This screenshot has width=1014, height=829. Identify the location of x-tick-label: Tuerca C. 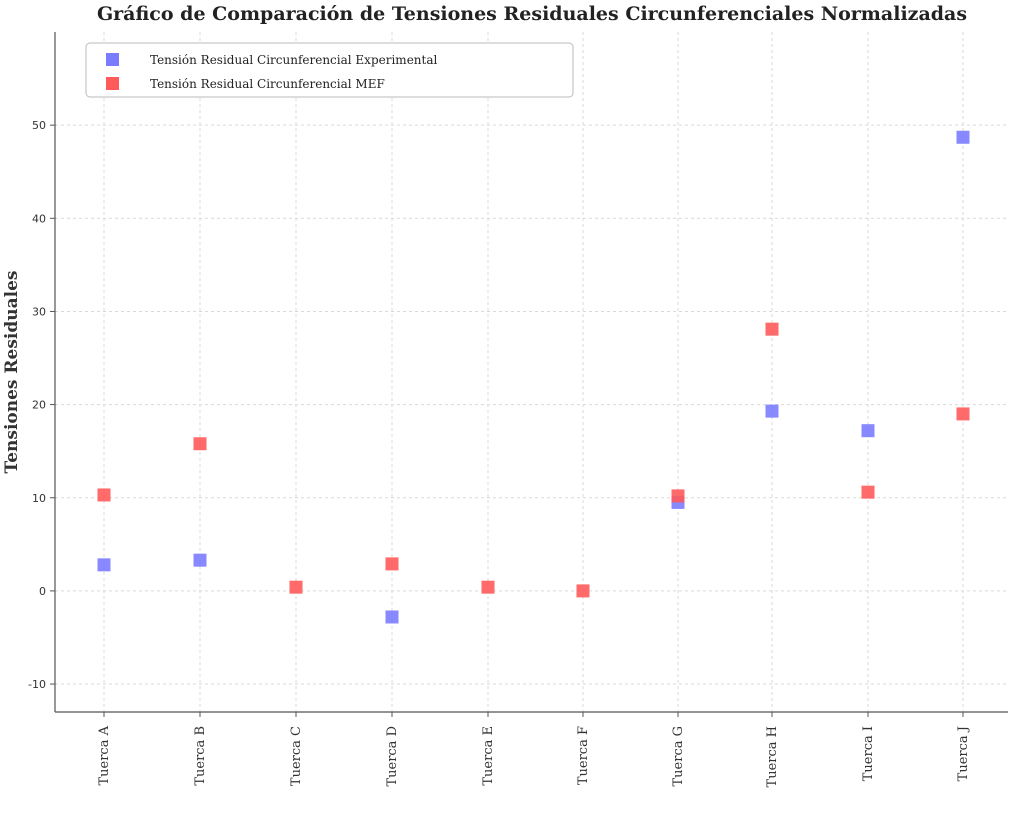
(296, 756).